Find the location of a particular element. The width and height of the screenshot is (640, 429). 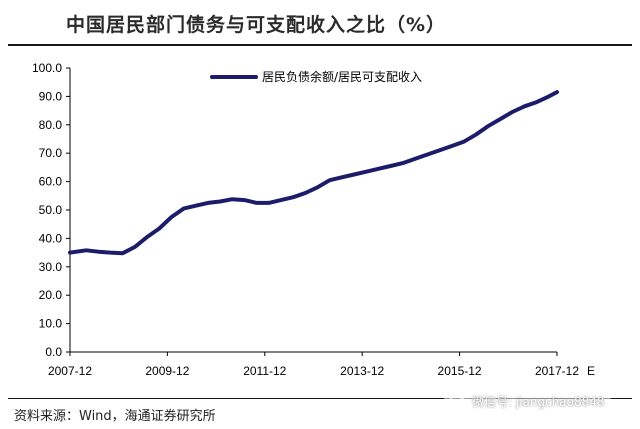

x-tick-label: 2011-12 is located at coordinates (264, 371).